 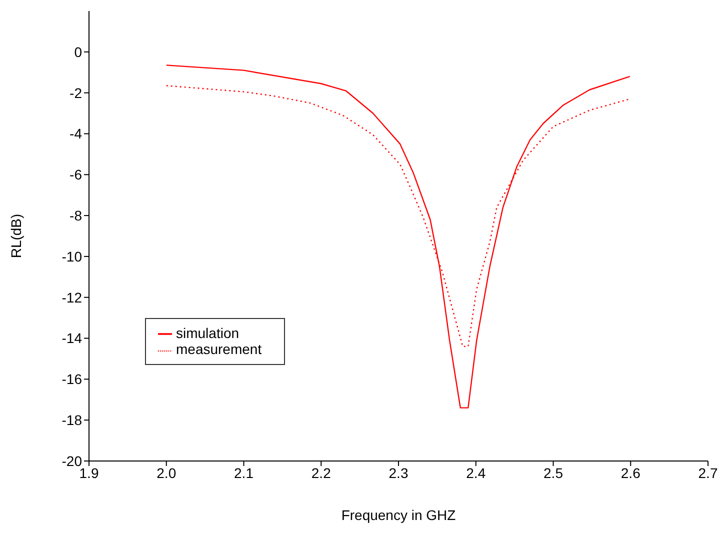 I want to click on legend-label: simulation, so click(x=208, y=333).